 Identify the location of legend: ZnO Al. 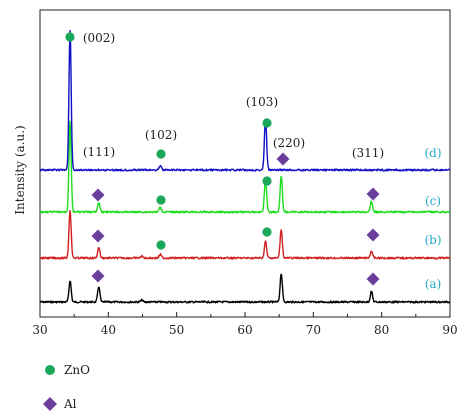
(66, 387).